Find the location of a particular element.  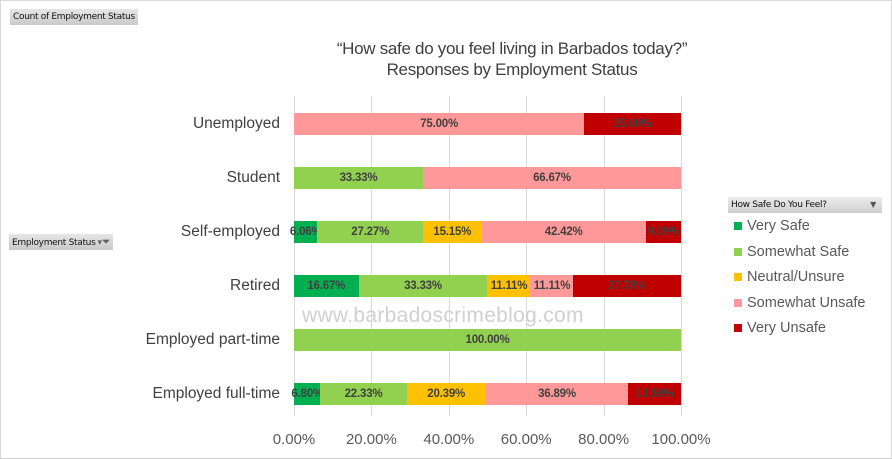

bar-segment: 75.00% is located at coordinates (439, 124).